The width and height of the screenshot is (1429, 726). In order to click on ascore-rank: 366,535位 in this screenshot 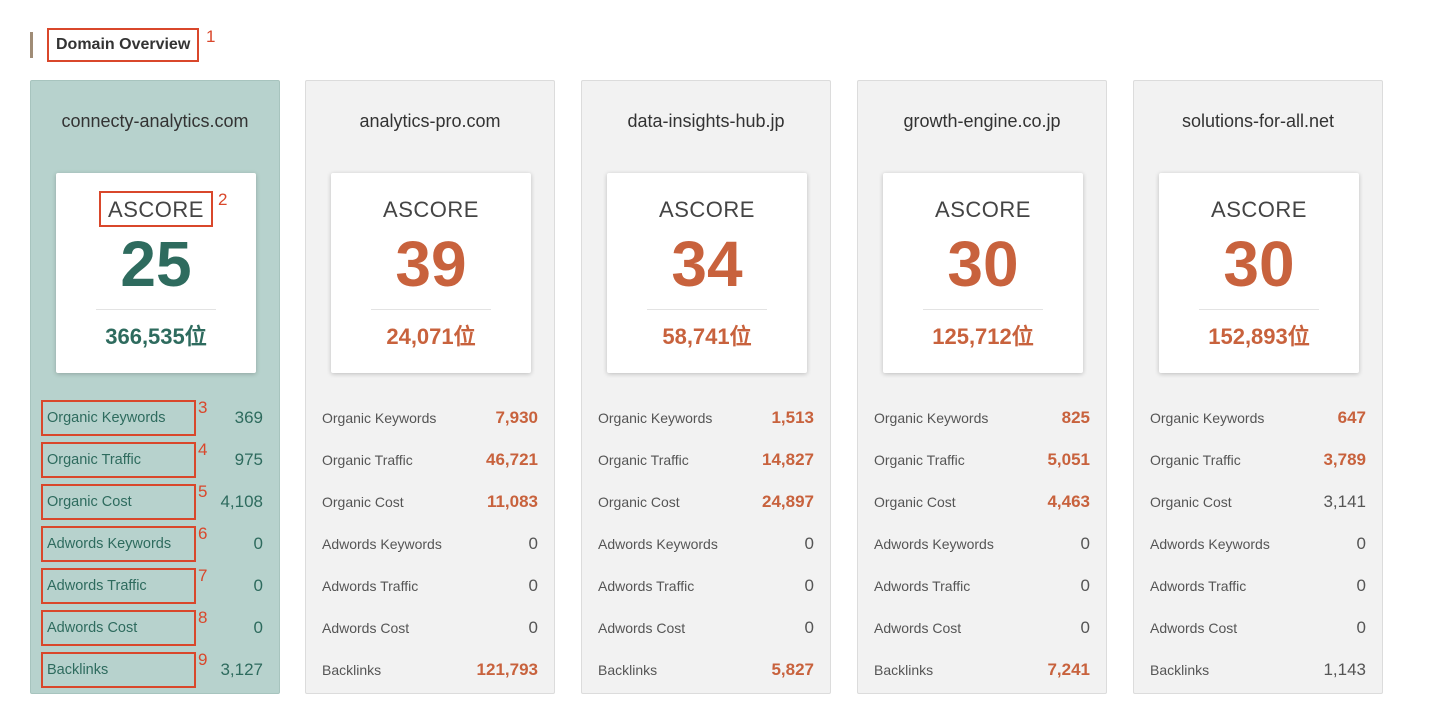, I will do `click(156, 336)`.